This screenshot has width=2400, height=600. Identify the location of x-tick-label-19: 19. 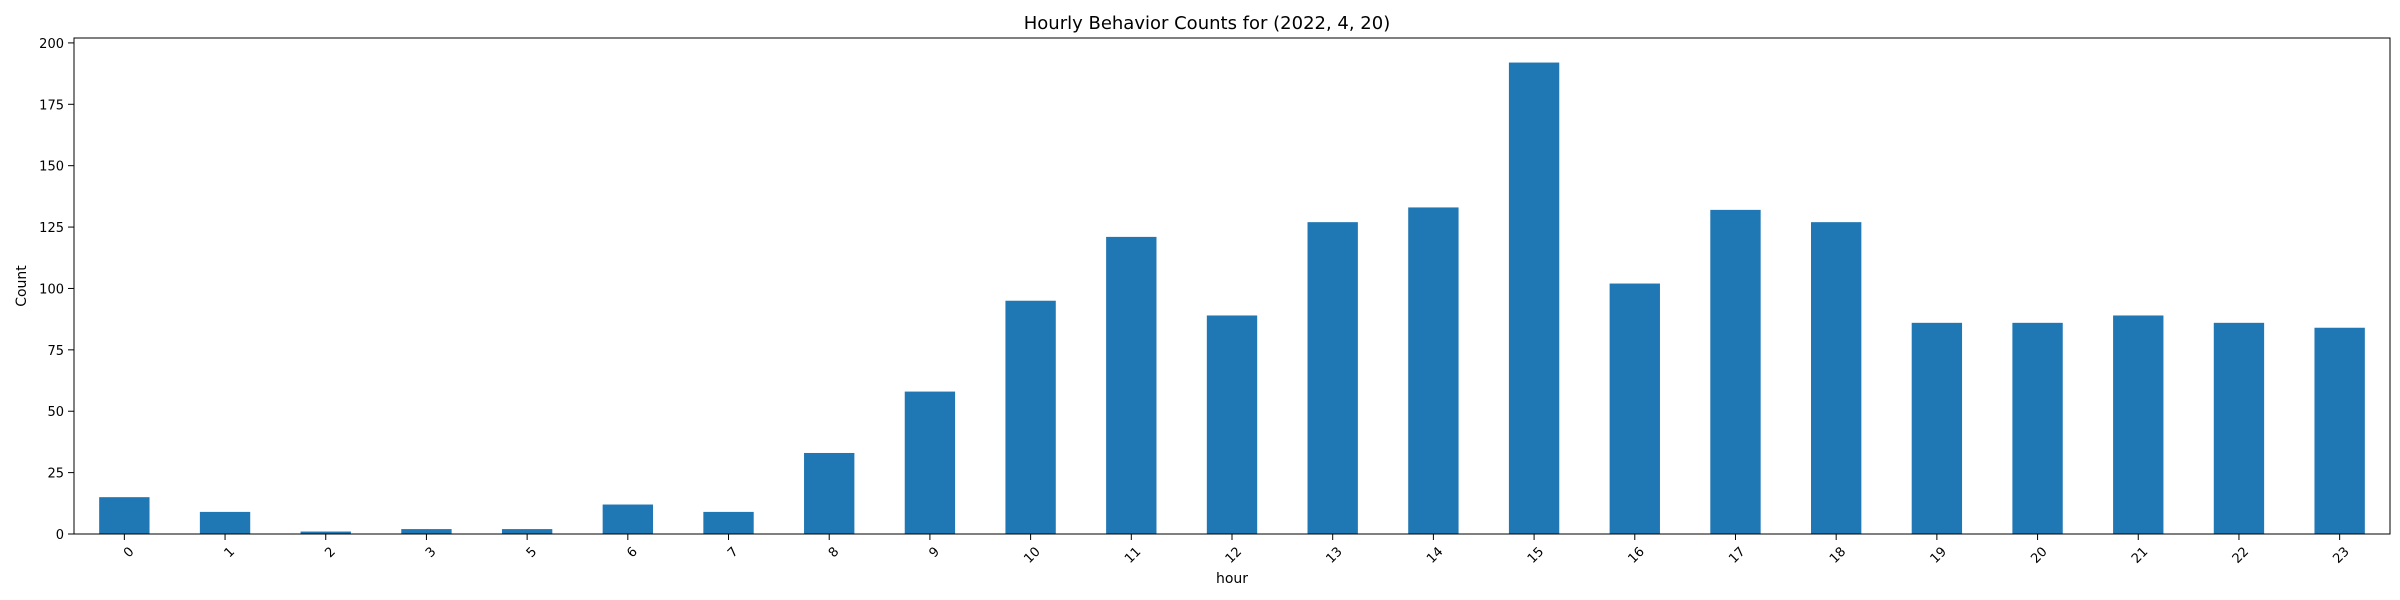
(1939, 555).